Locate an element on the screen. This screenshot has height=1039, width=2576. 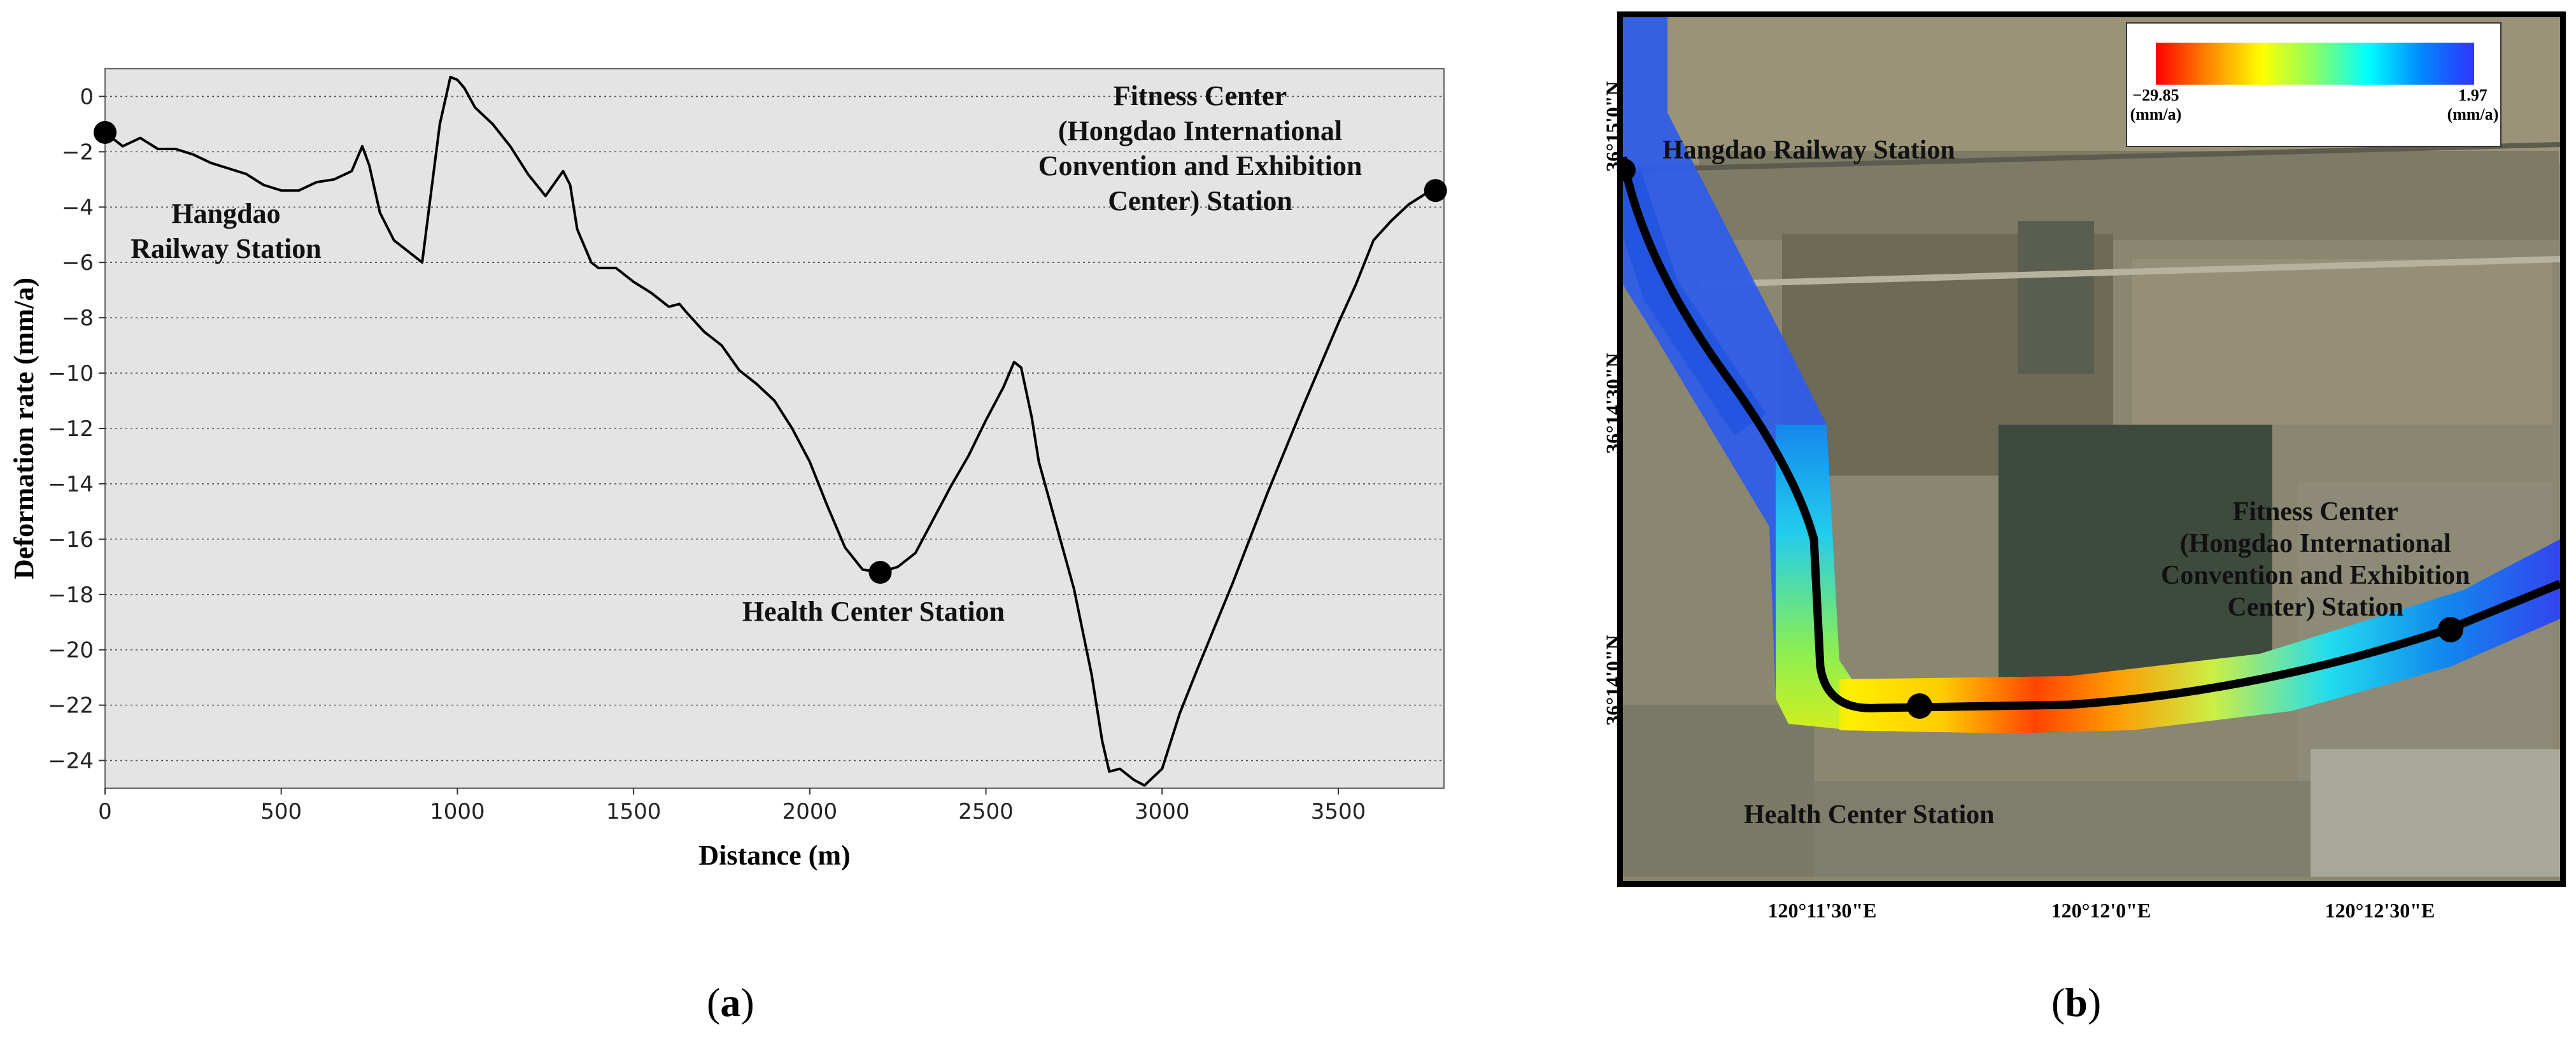
station-label: Health Center Station is located at coordinates (873, 611).